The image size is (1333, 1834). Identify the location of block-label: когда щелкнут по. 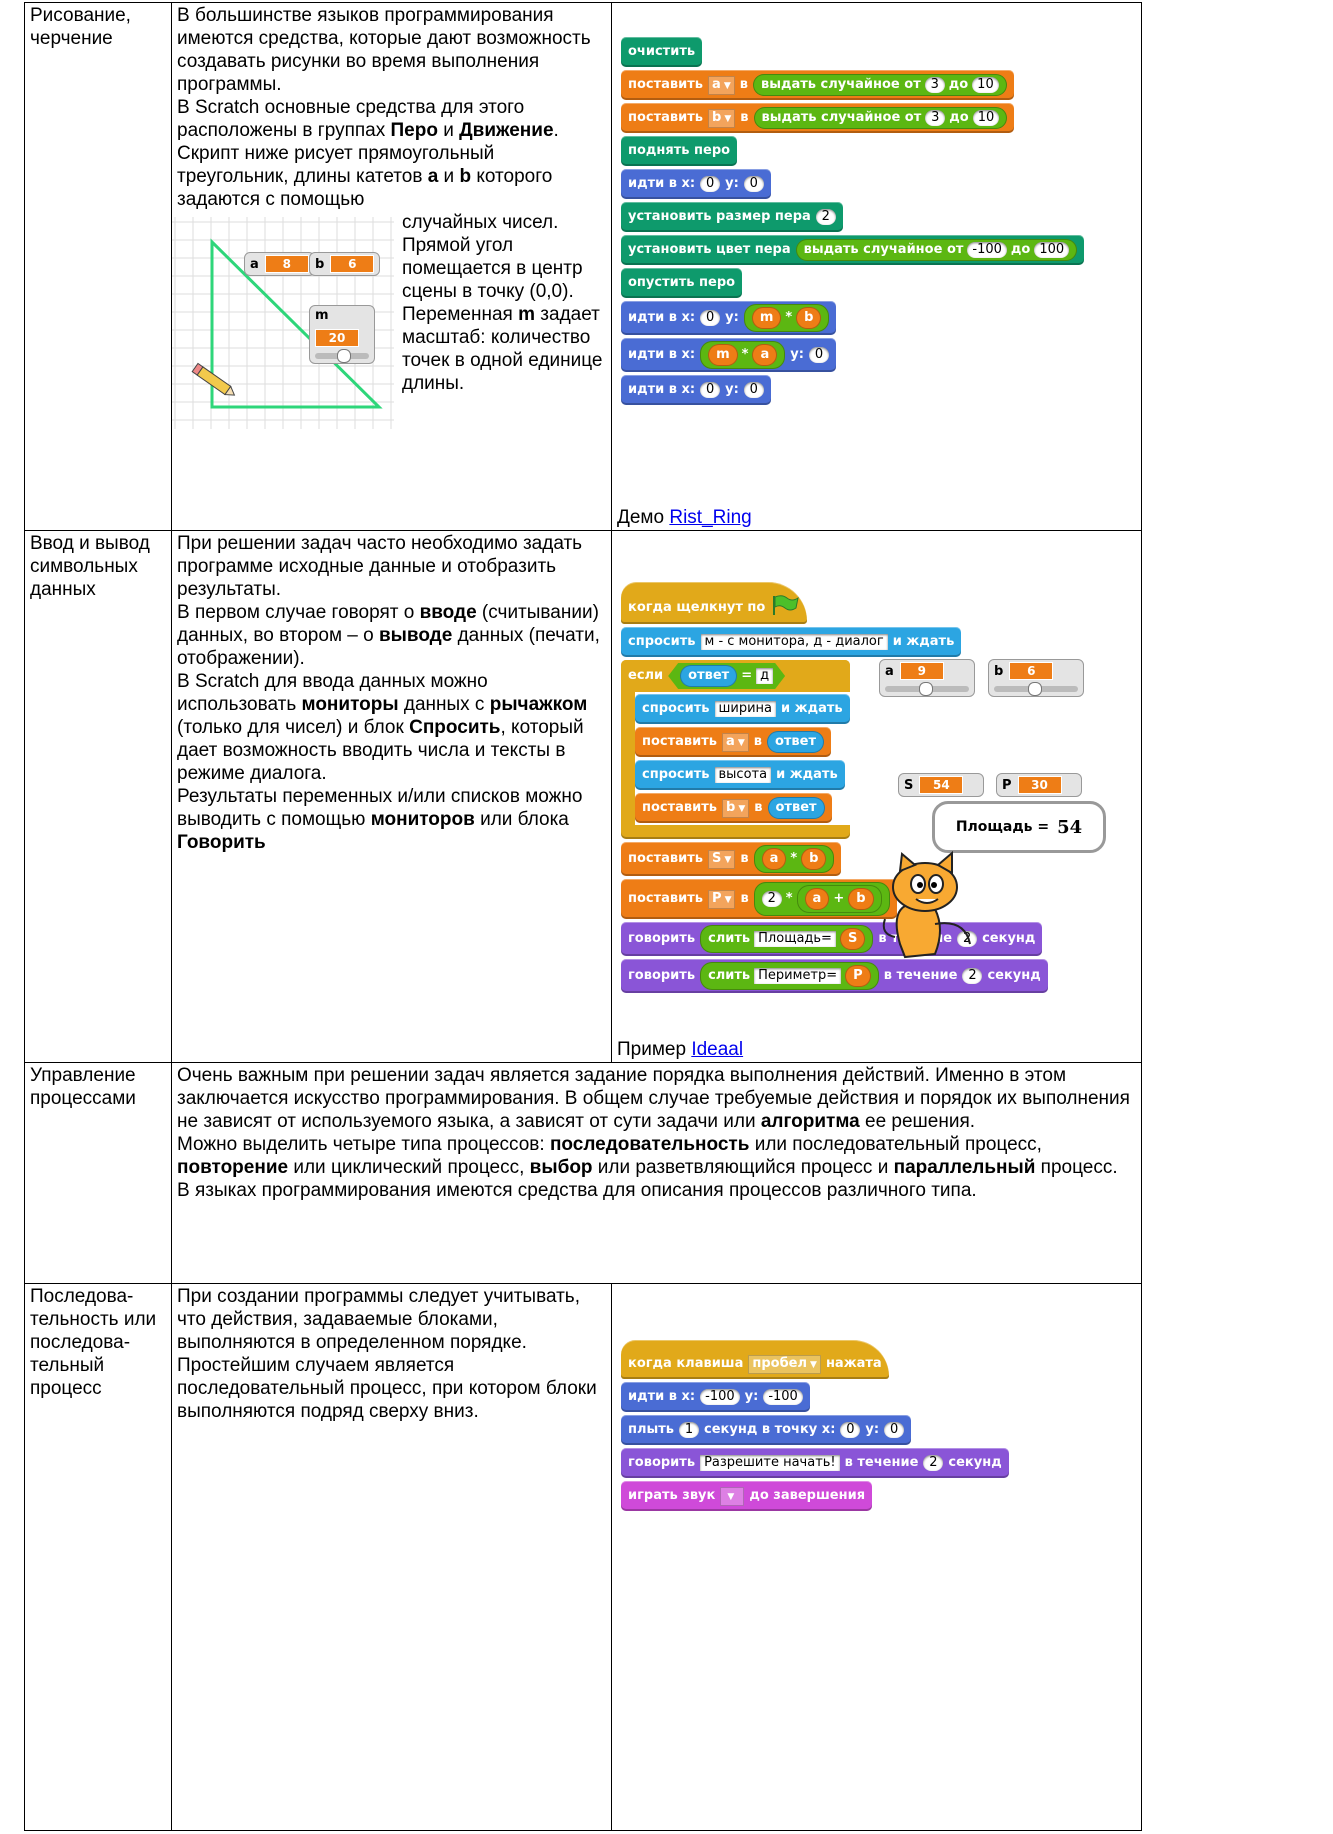
(697, 607).